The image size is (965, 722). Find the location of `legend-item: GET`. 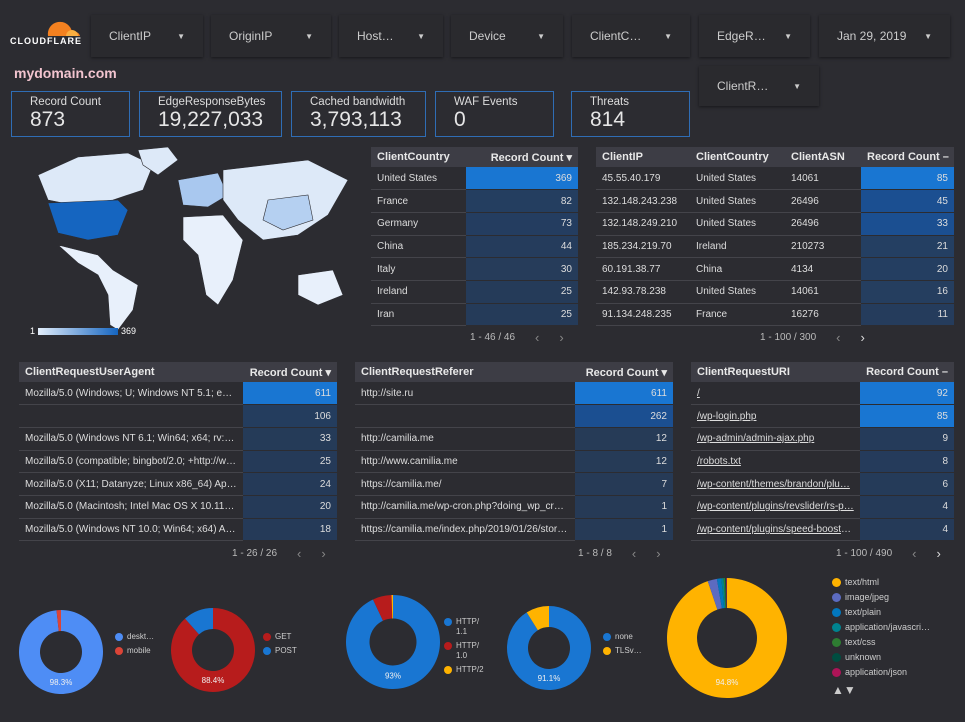

legend-item: GET is located at coordinates (280, 637).